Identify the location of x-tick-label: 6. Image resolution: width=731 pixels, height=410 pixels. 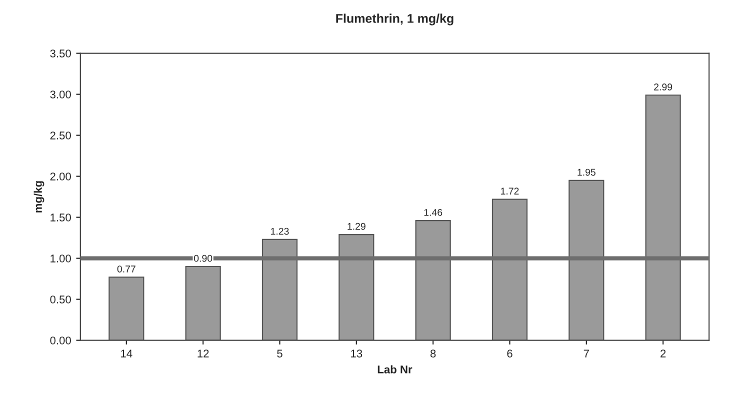
(509, 354).